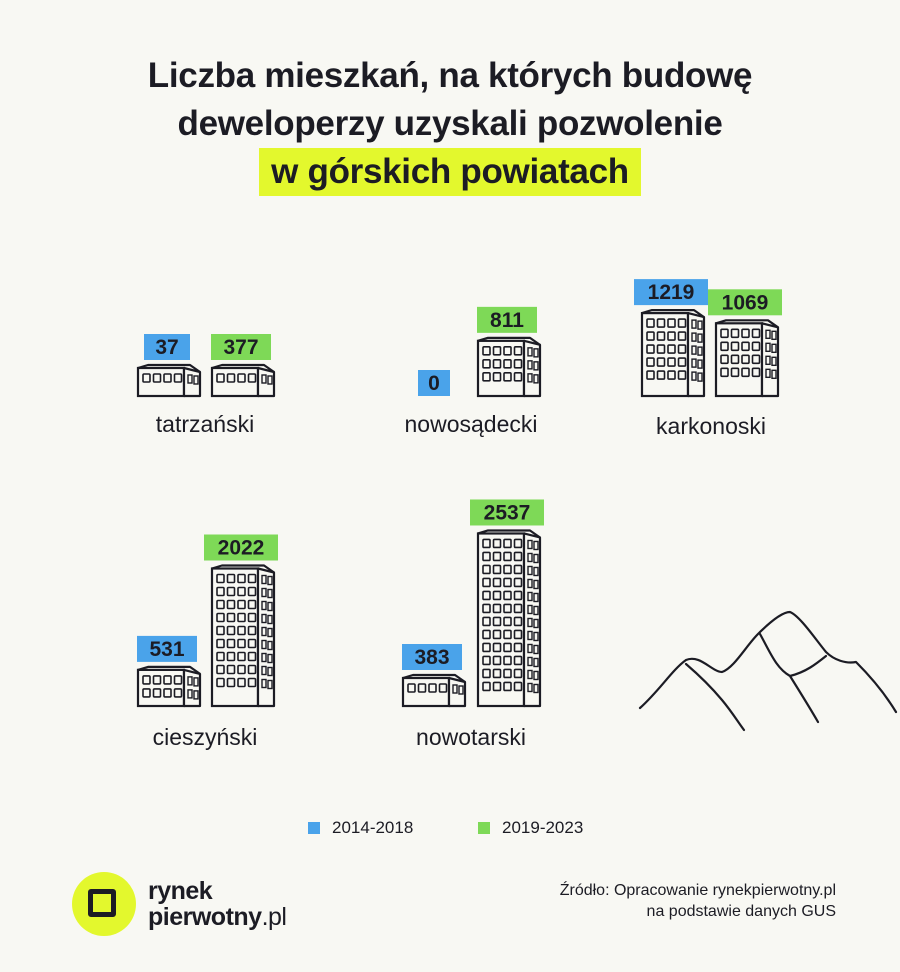 The image size is (900, 972). I want to click on data-label: 1069, so click(745, 302).